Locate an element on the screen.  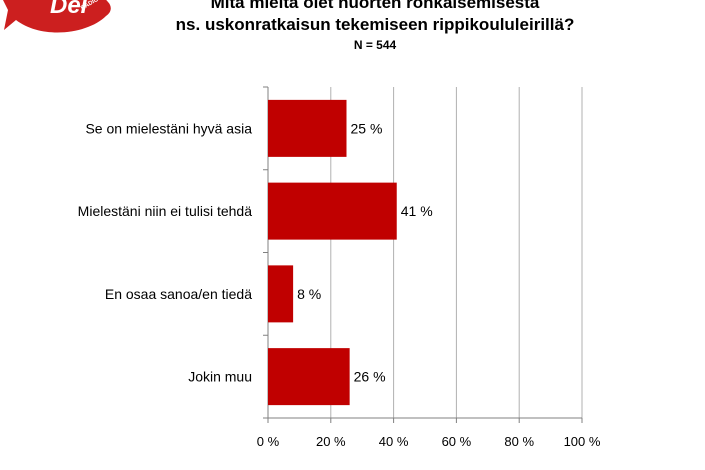
chart-subtitle: N = 544 is located at coordinates (375, 45).